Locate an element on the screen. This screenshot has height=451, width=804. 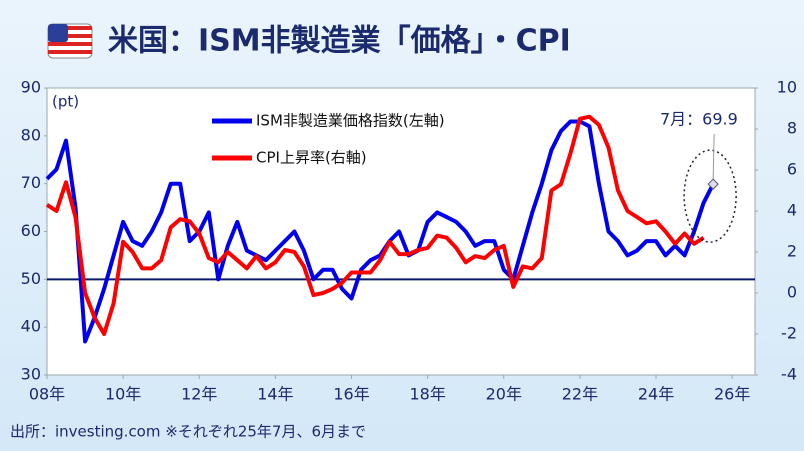
y2-tick-label: 4 is located at coordinates (792, 210).